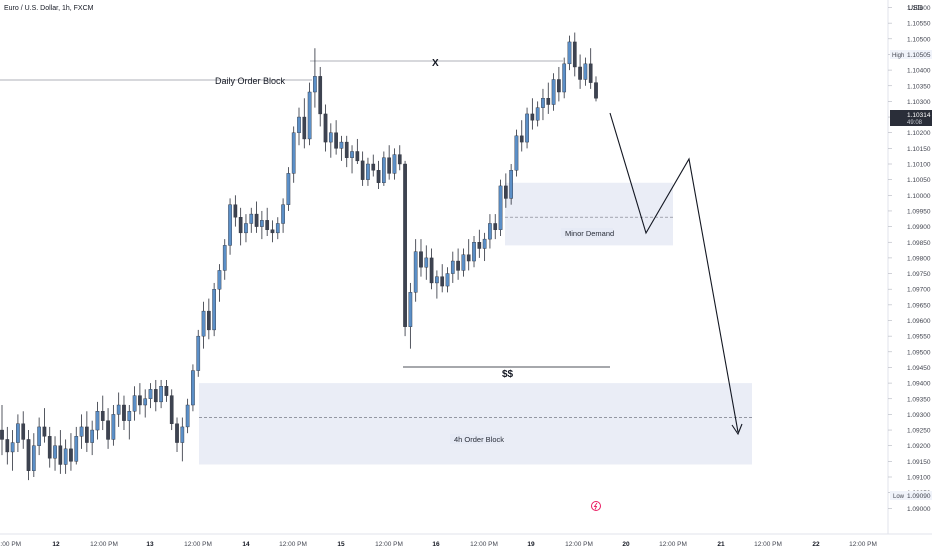 This screenshot has width=932, height=550. What do you see at coordinates (919, 462) in the screenshot?
I see `price-tick-label: 1.09150` at bounding box center [919, 462].